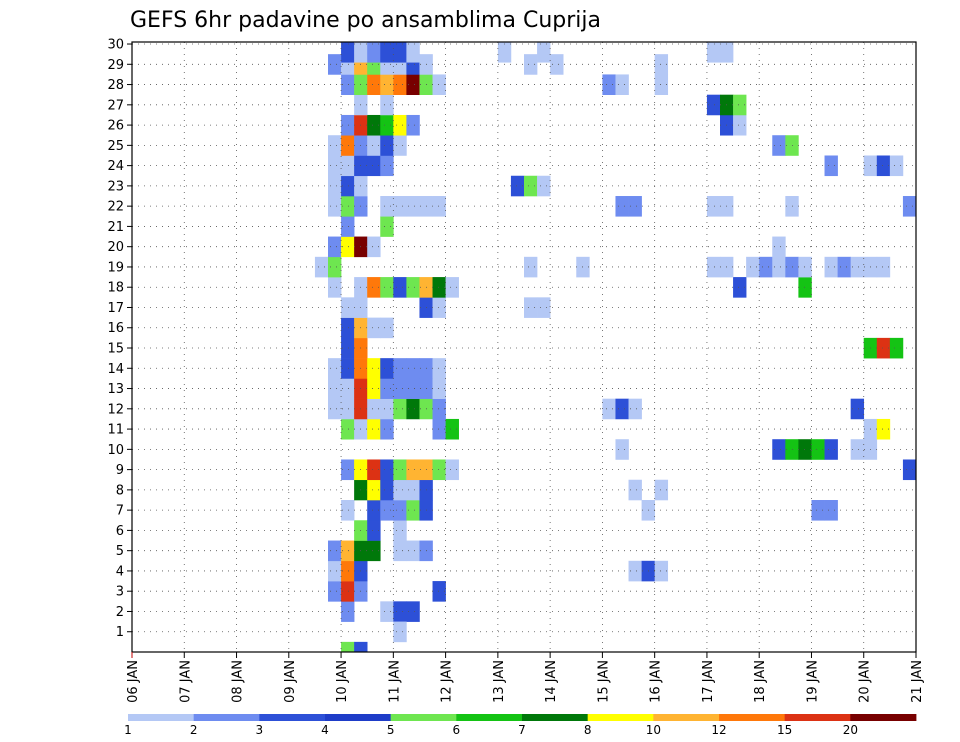 The width and height of the screenshot is (960, 742). What do you see at coordinates (115, 450) in the screenshot?
I see `y-tick-label: 10` at bounding box center [115, 450].